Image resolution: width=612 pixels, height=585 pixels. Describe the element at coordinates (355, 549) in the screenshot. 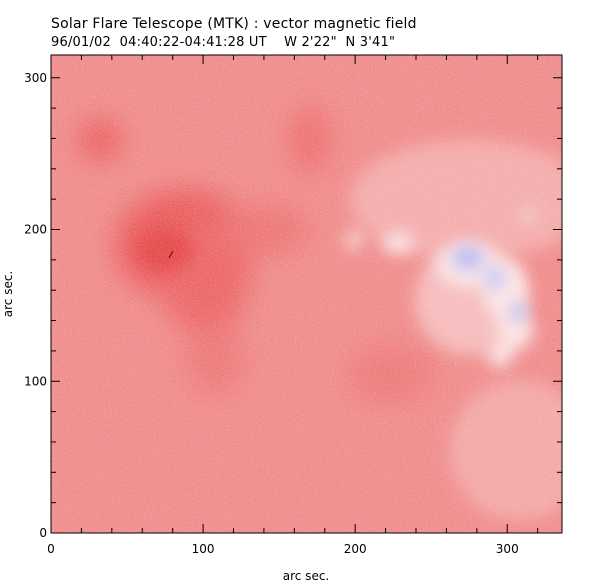

I see `x-tick-label: 200` at that location.